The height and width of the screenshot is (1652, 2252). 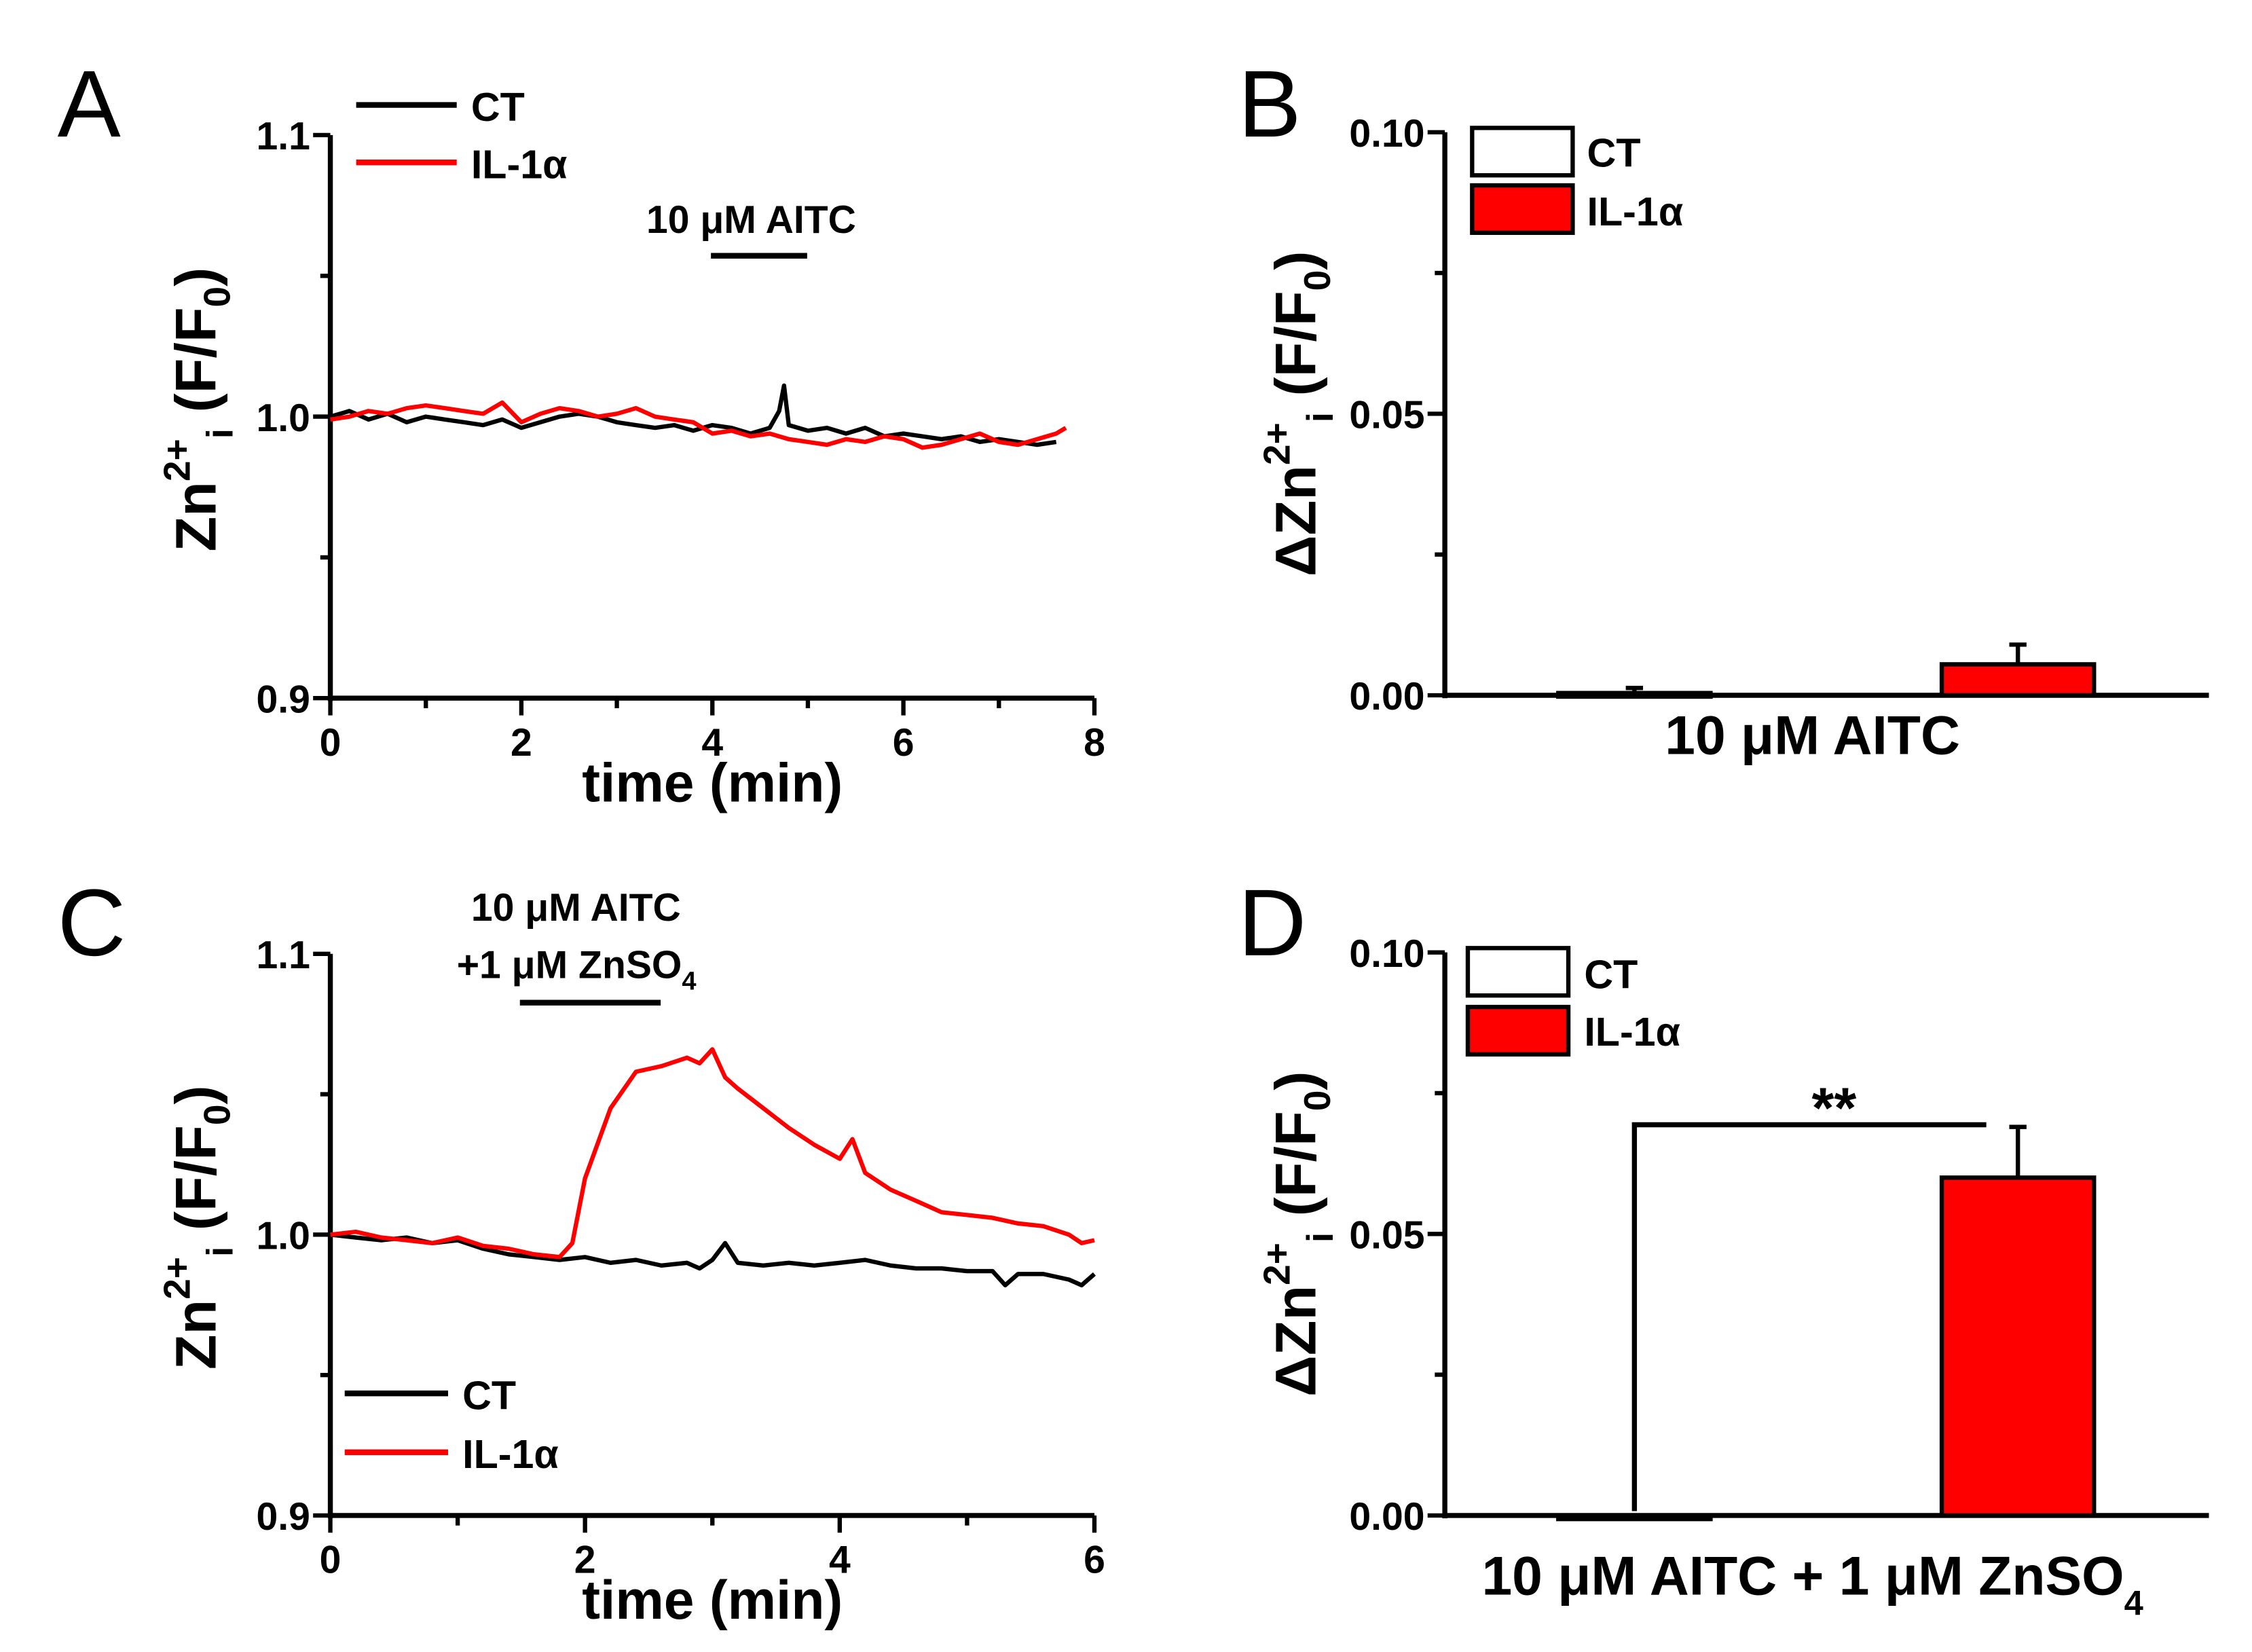 What do you see at coordinates (1270, 104) in the screenshot?
I see `panel-label-b: B` at bounding box center [1270, 104].